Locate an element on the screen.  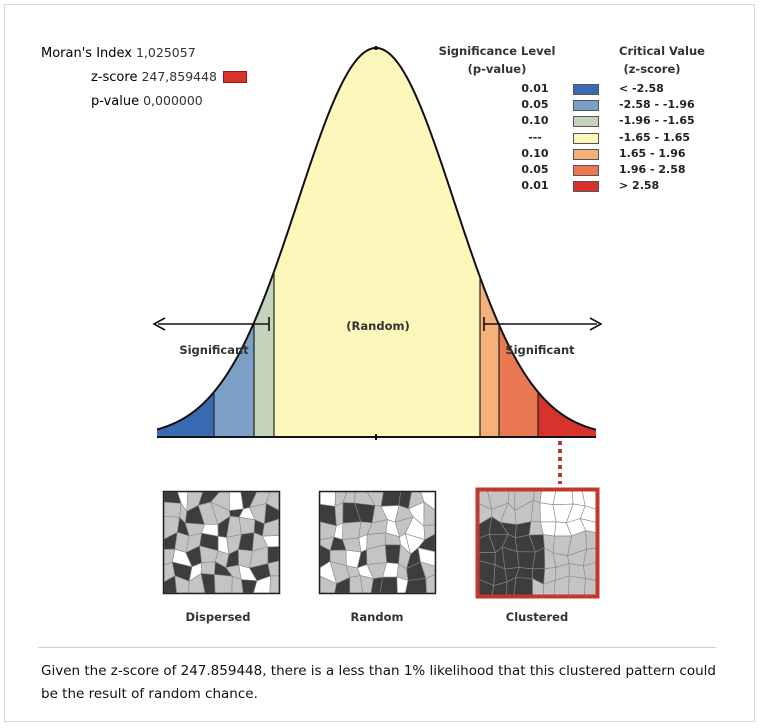
dispersed-pattern-map is located at coordinates (221, 542).